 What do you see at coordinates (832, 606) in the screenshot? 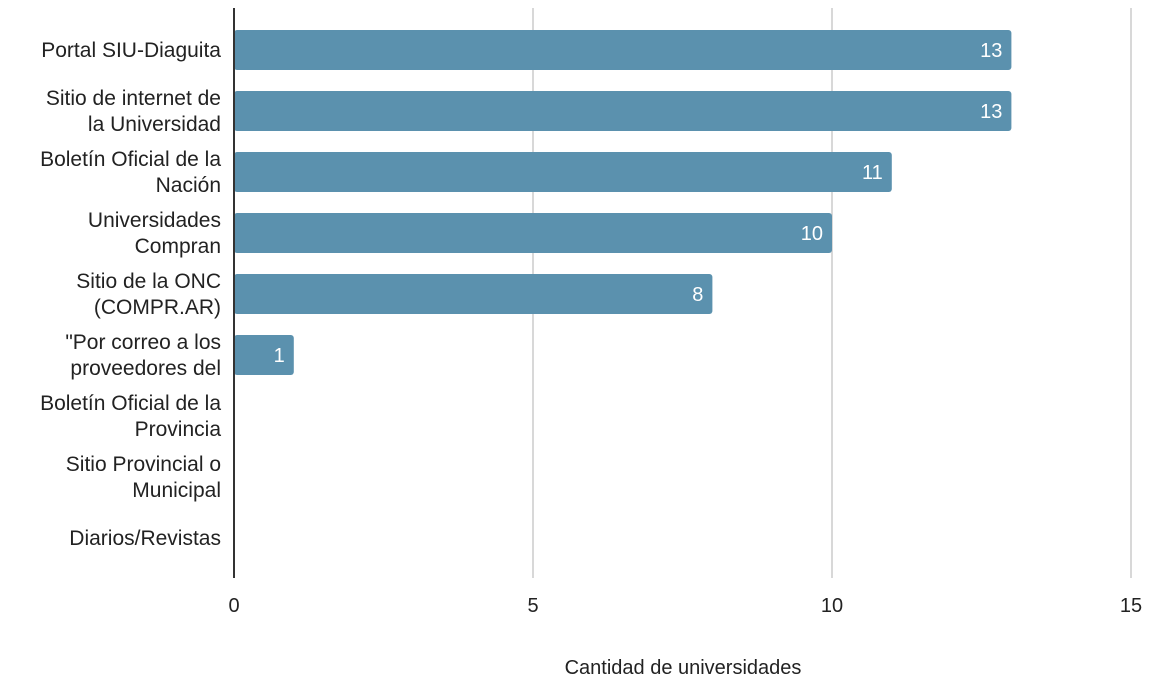
I see `x-tick-label: 10` at bounding box center [832, 606].